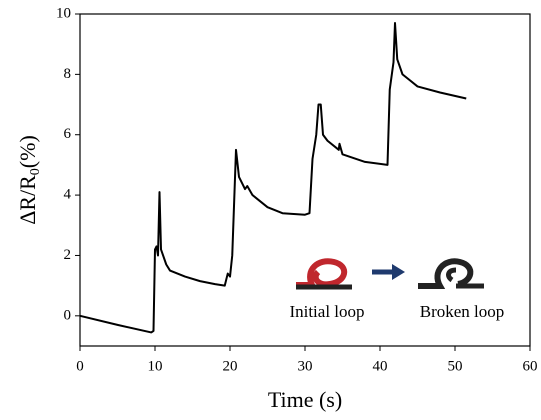 Image resolution: width=541 pixels, height=420 pixels. Describe the element at coordinates (455, 366) in the screenshot. I see `x-tick-label: 50` at that location.